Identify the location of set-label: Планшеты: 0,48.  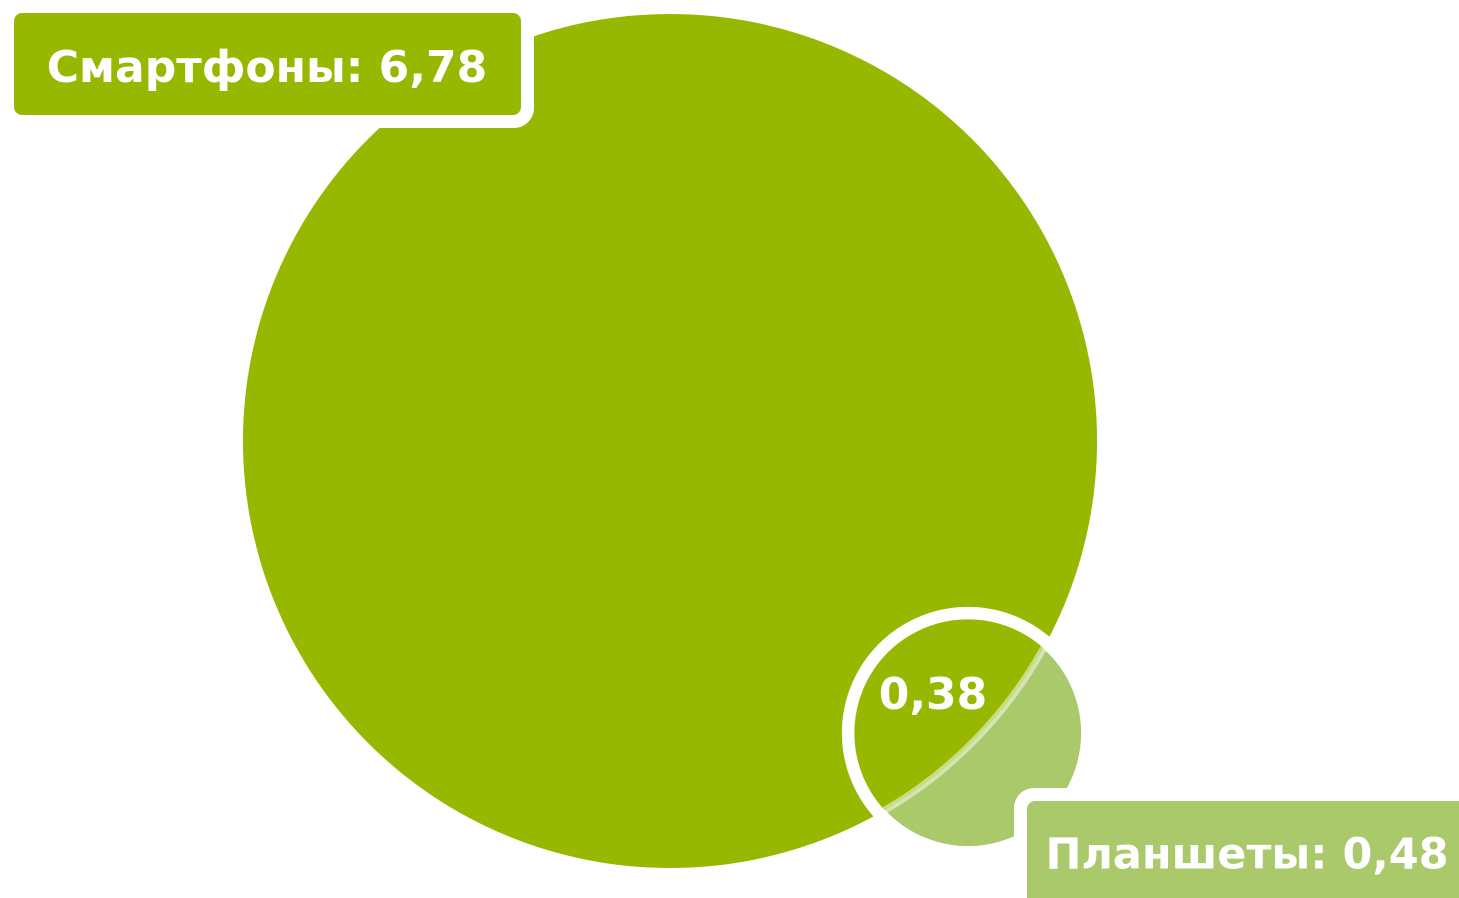
(1246, 855).